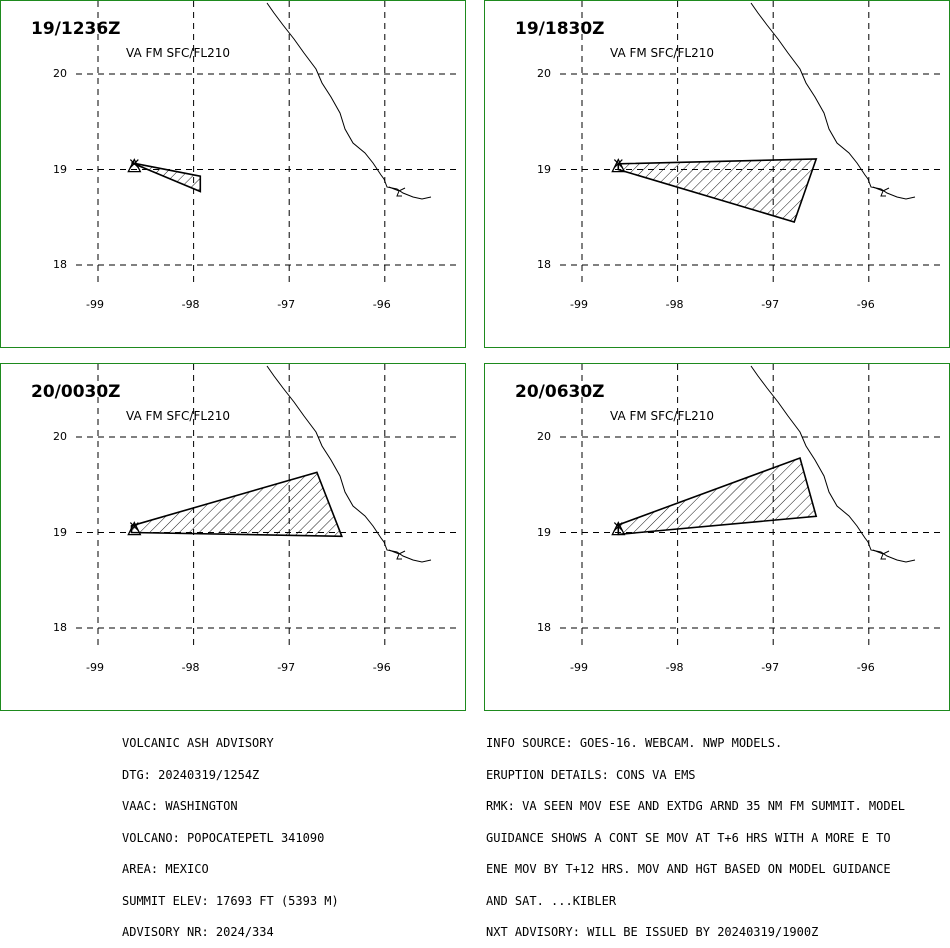 The height and width of the screenshot is (948, 950). Describe the element at coordinates (223, 837) in the screenshot. I see `advisory-line: VOLCANO: POPOCATEPETL 341090` at that location.